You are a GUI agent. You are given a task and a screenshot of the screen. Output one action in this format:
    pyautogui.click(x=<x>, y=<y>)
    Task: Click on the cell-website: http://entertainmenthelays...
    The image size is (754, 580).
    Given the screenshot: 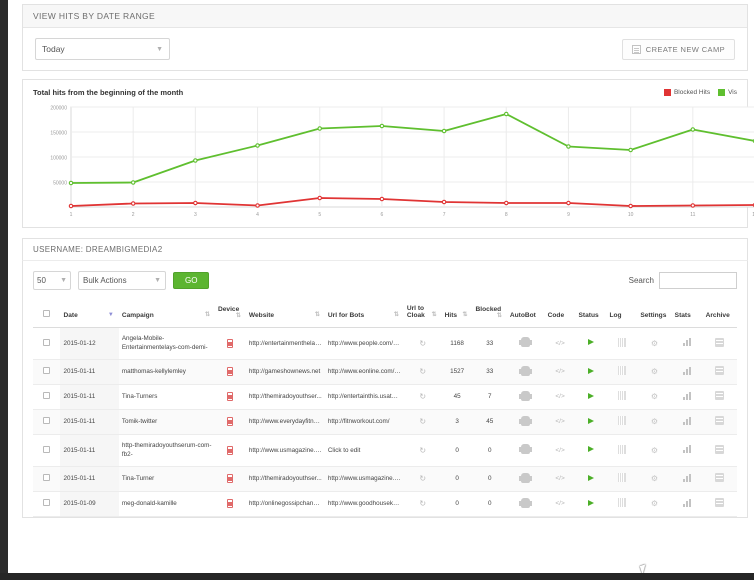 What is the action you would take?
    pyautogui.click(x=285, y=343)
    